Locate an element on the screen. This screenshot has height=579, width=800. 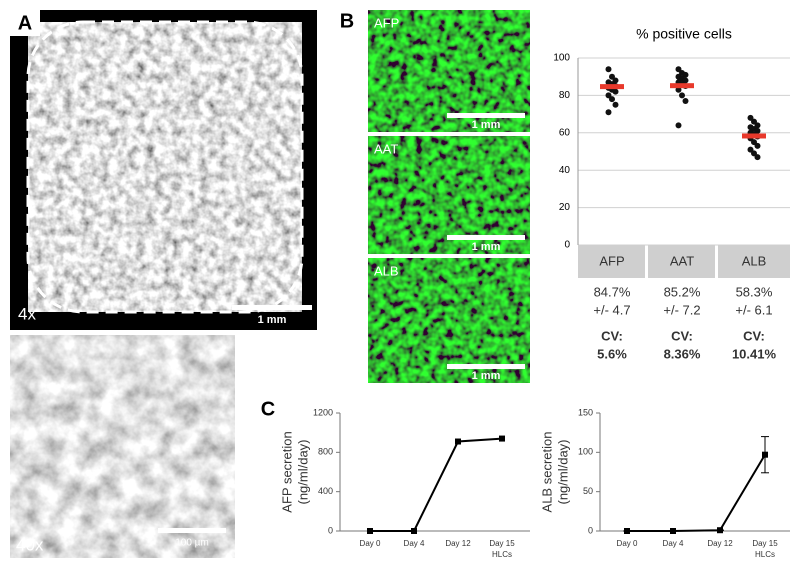
y-tick-label: 80 is located at coordinates (565, 95).